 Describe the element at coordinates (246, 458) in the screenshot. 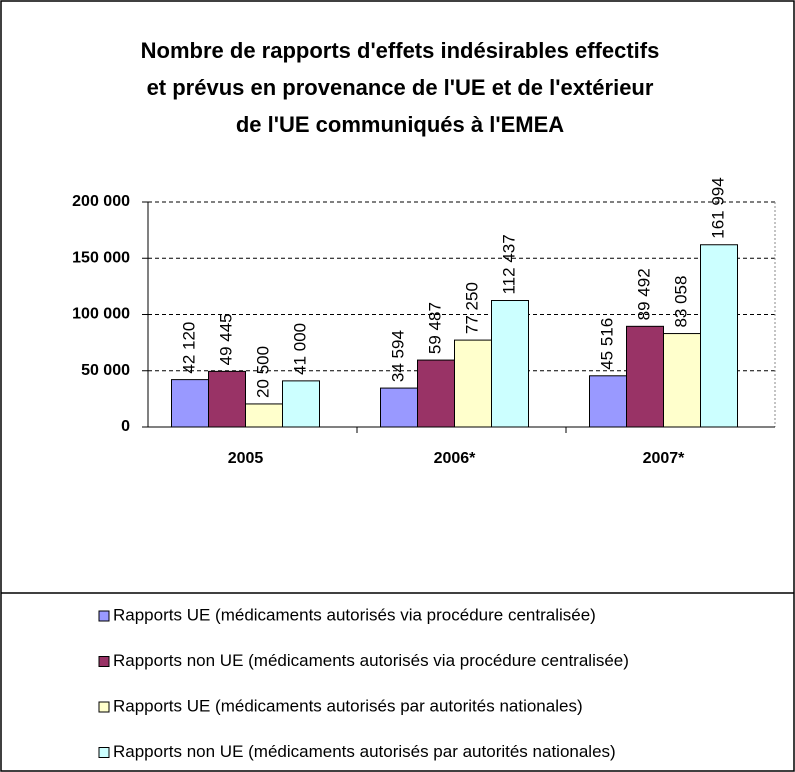

I see `x-tick-label: 2005` at that location.